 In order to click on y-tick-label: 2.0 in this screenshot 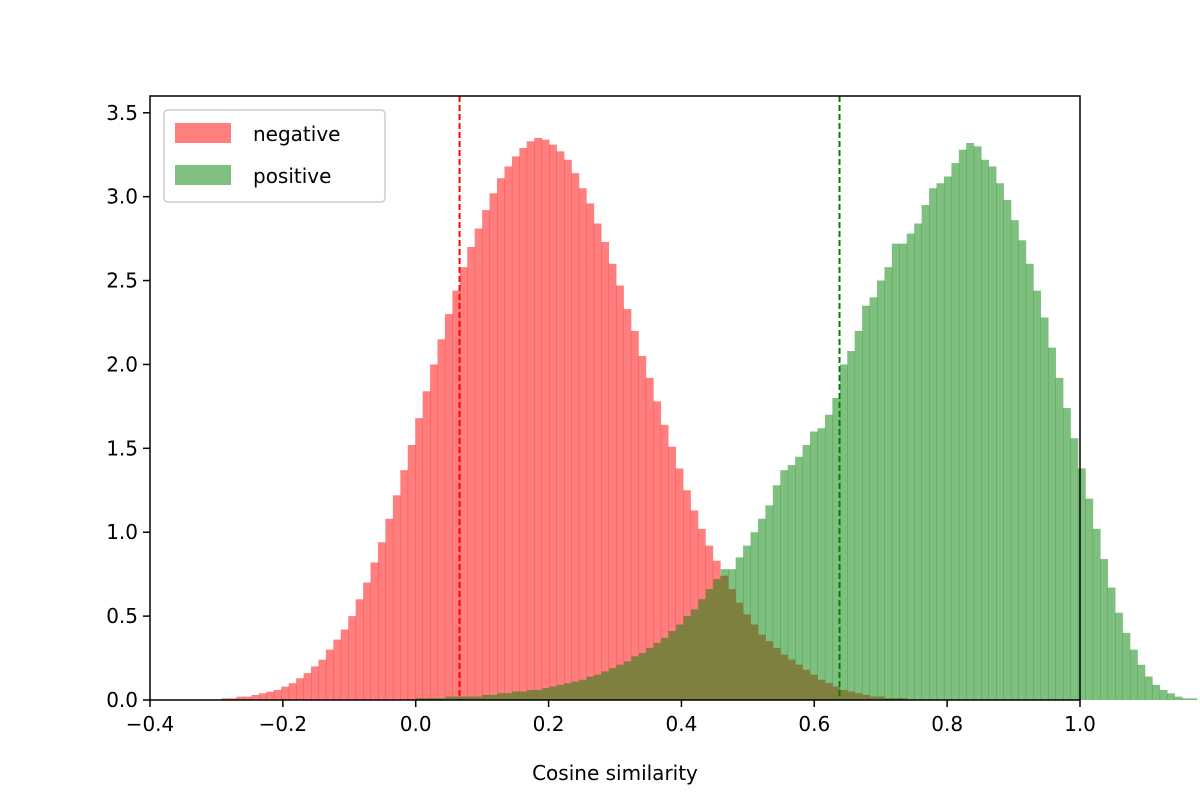, I will do `click(122, 364)`.